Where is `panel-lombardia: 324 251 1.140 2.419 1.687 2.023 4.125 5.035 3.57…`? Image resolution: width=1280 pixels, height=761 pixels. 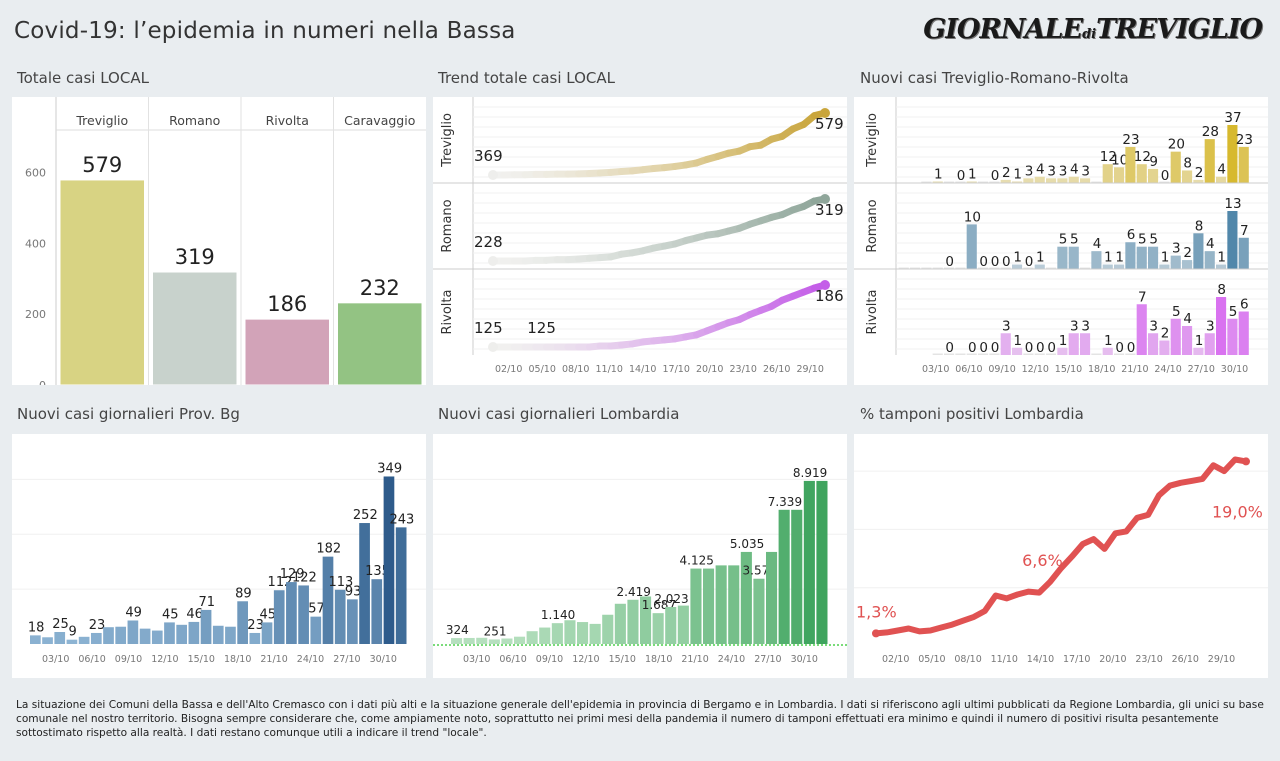 panel-lombardia: 324 251 1.140 2.419 1.687 2.023 4.125 5.035 3.57… is located at coordinates (640, 556).